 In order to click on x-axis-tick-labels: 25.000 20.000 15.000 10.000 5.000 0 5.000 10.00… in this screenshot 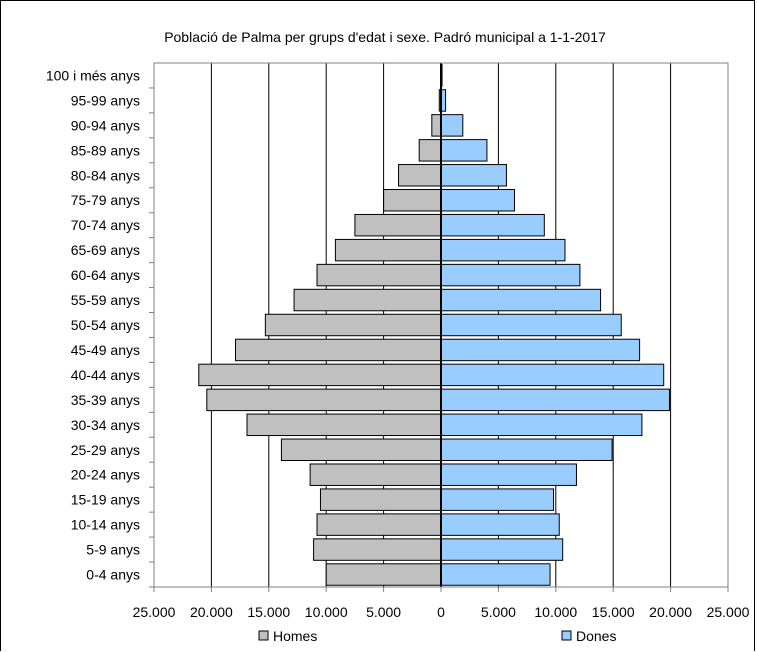, I will do `click(441, 603)`.